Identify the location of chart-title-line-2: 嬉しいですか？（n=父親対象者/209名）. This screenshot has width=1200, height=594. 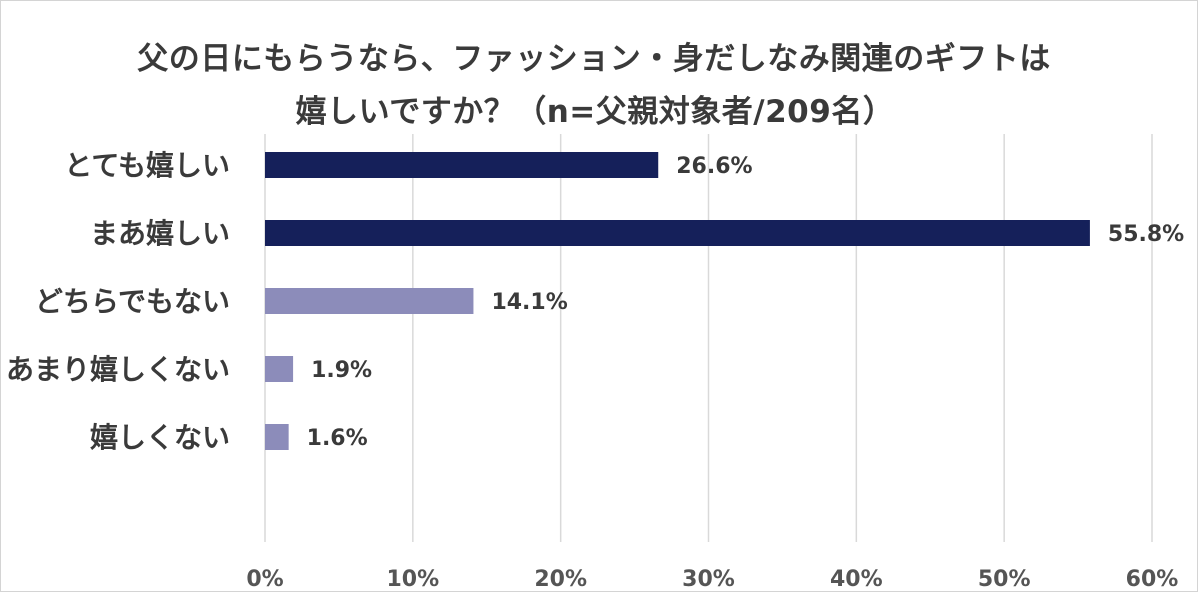
(595, 112).